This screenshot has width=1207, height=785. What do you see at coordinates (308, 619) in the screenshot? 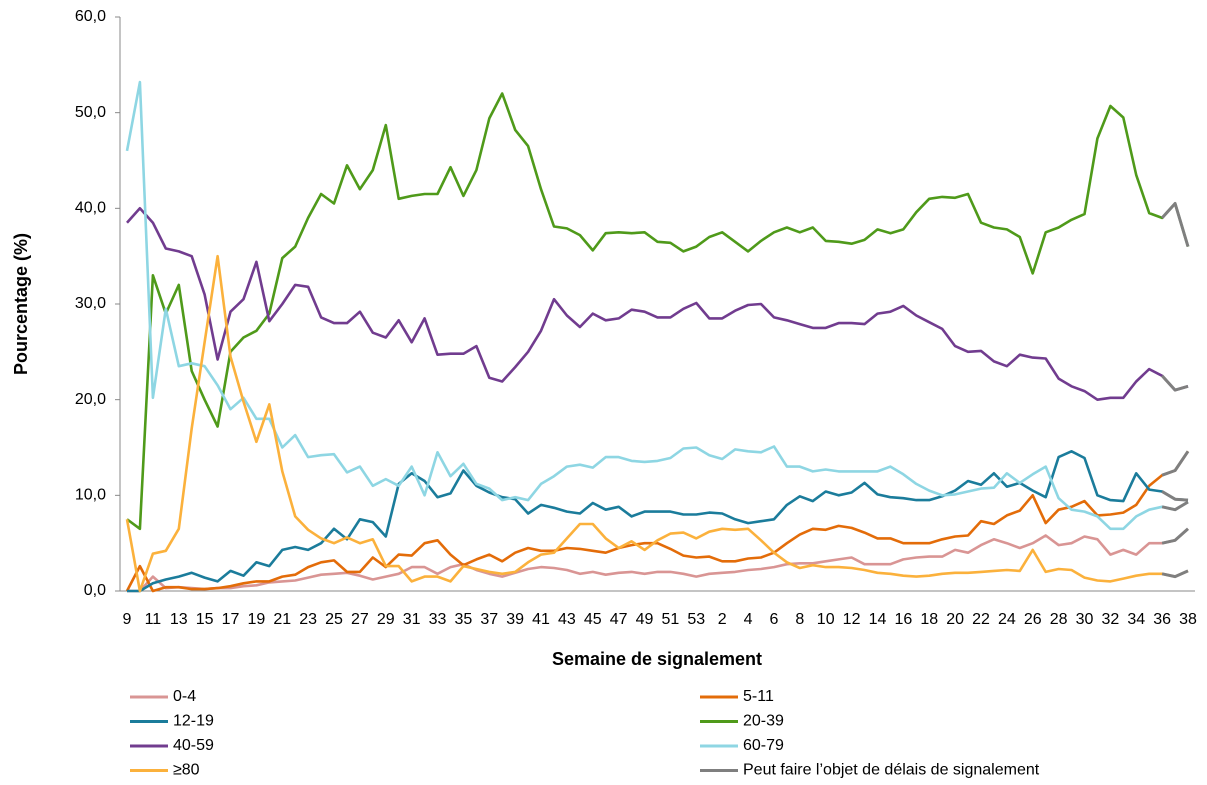
I see `x-tick-label: 23` at bounding box center [308, 619].